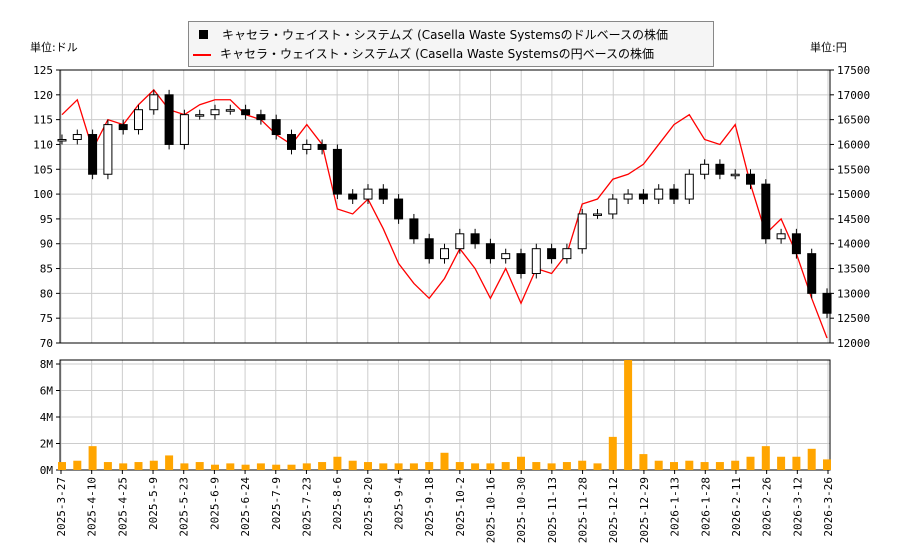  What do you see at coordinates (368, 507) in the screenshot?
I see `x-tick-label: 2025-8-20` at bounding box center [368, 507].